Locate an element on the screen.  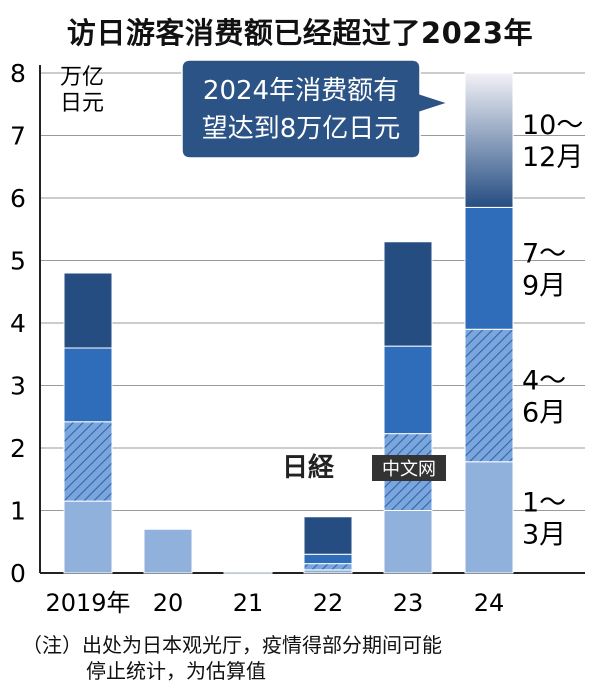
series-label: 7～ is located at coordinates (544, 253).